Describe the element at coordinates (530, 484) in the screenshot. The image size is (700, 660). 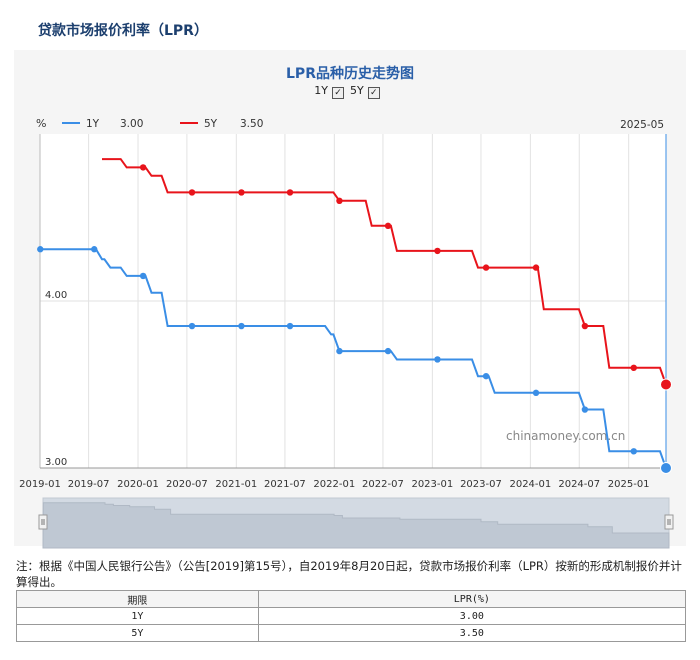
I see `x-tick-label: 2024-01` at that location.